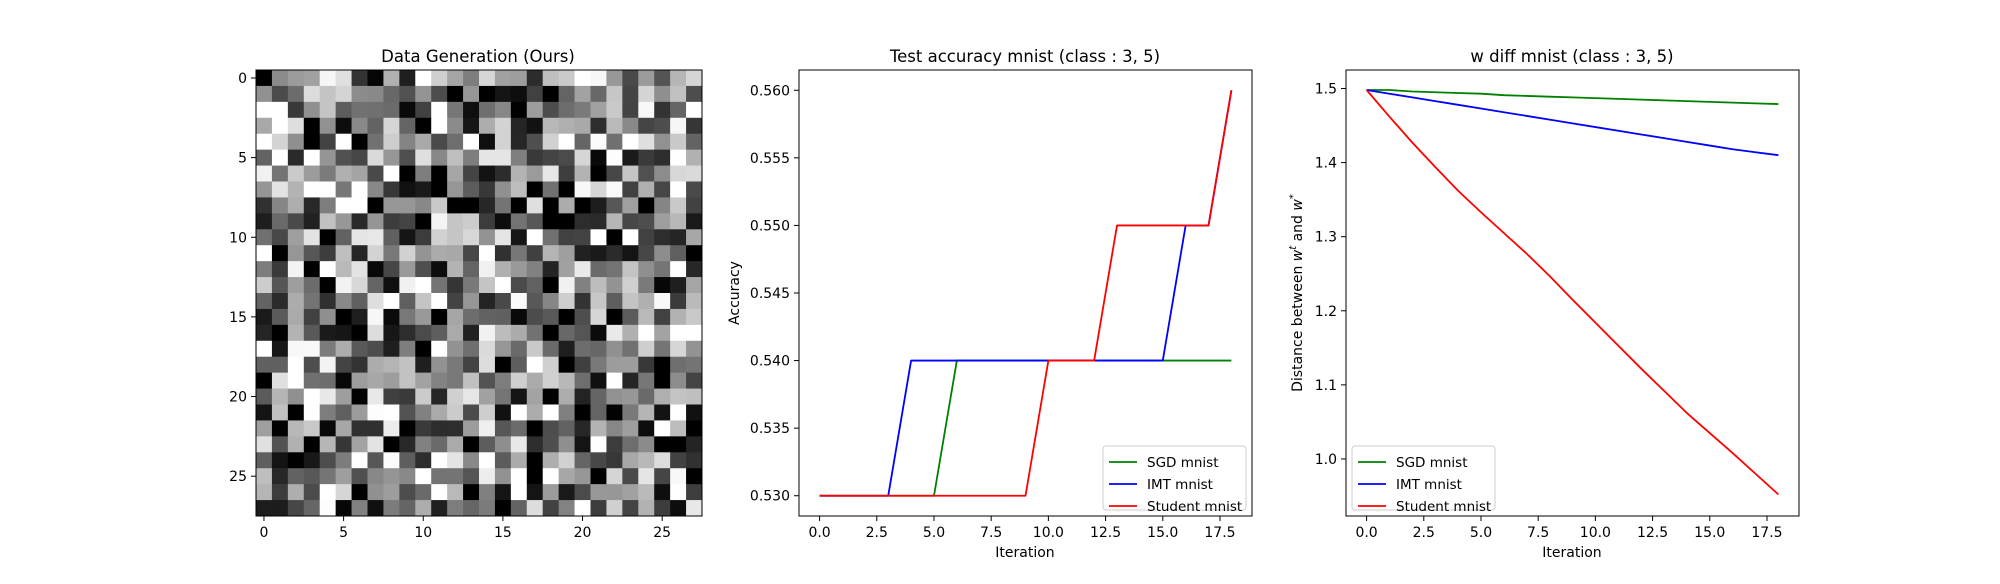  What do you see at coordinates (1024, 553) in the screenshot?
I see `accuracy-xlabel: Iteration` at bounding box center [1024, 553].